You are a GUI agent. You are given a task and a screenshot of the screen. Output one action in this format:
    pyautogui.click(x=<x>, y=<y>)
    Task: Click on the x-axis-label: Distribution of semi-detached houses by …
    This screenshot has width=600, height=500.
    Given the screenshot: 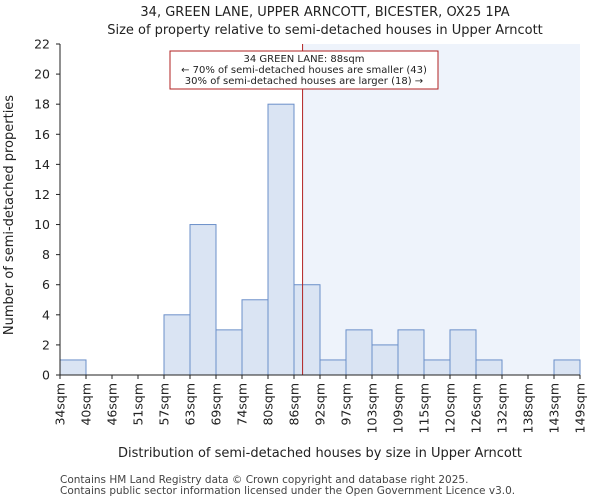 What is the action you would take?
    pyautogui.click(x=320, y=453)
    